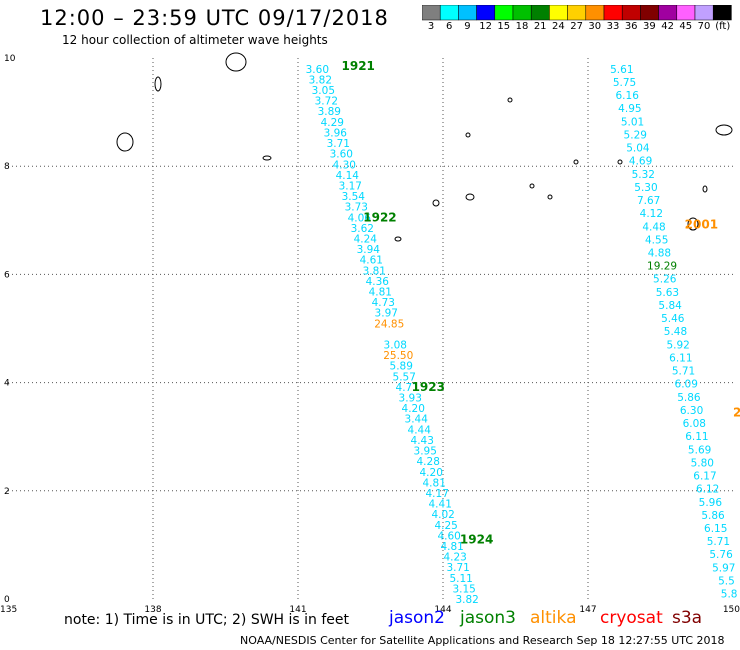 The image size is (740, 650). I want to click on colorbar-label: 42, so click(667, 26).